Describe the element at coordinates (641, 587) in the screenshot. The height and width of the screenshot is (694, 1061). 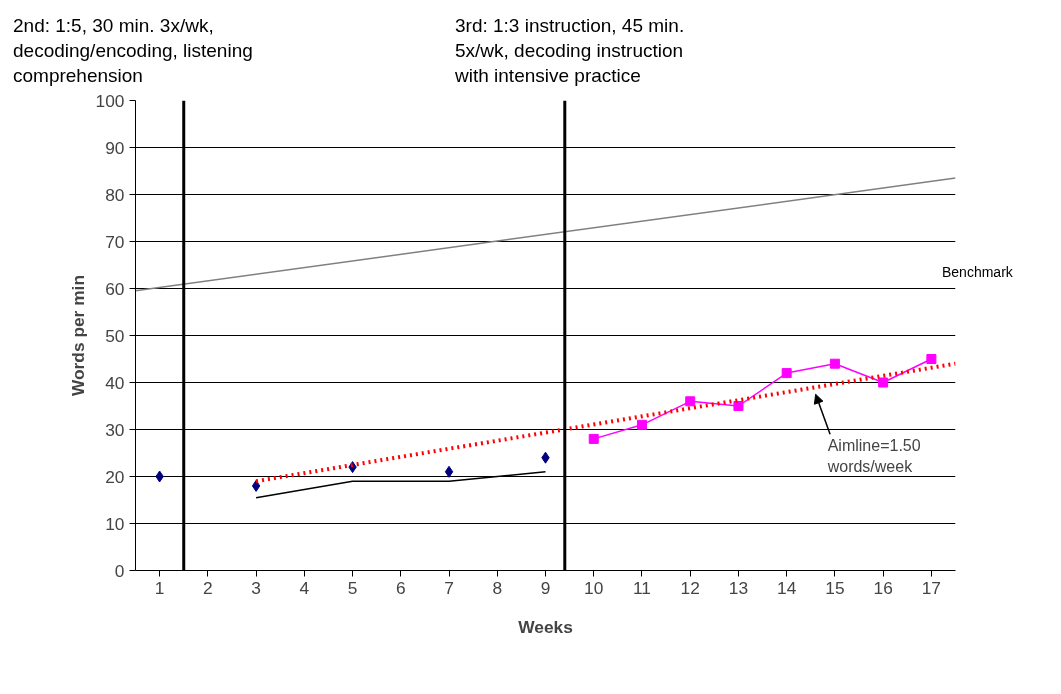
I see `x-tick-label: 11` at that location.